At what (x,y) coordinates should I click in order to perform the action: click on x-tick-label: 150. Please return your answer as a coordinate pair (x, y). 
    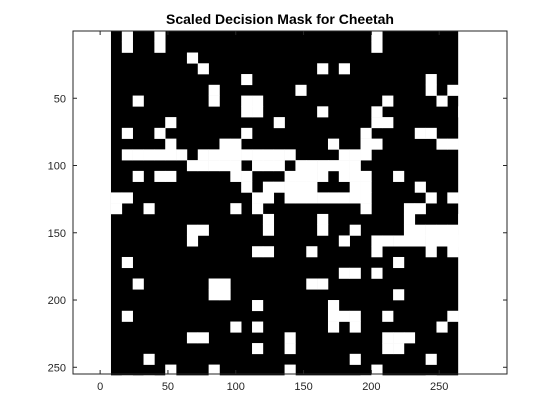
    Looking at the image, I should click on (303, 387).